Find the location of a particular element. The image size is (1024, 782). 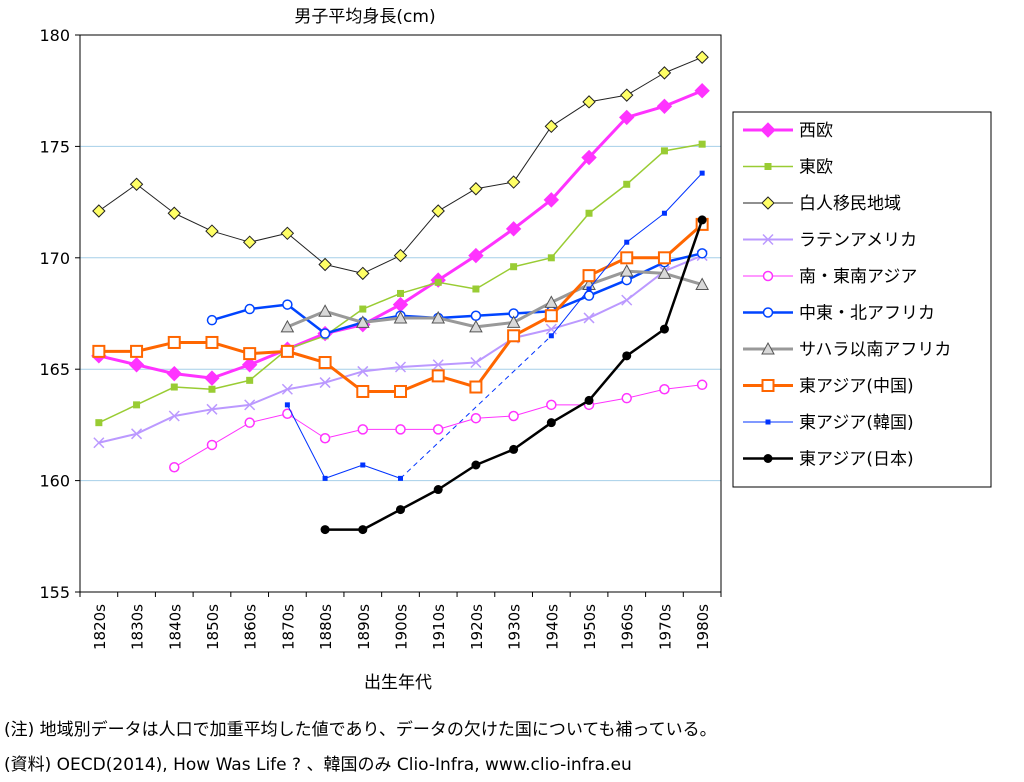

chart-title: 男子平均身長(cm) is located at coordinates (364, 17).